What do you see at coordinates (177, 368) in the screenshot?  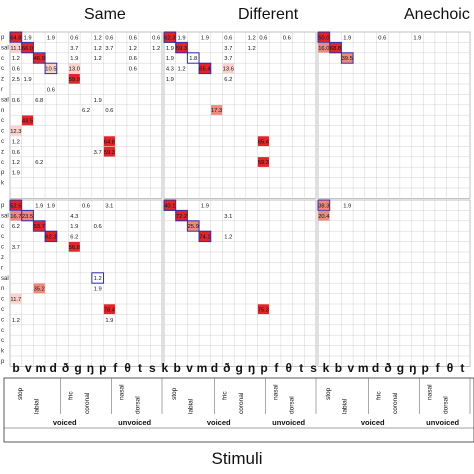 I see `stimulus-phoneme-label: b` at bounding box center [177, 368].